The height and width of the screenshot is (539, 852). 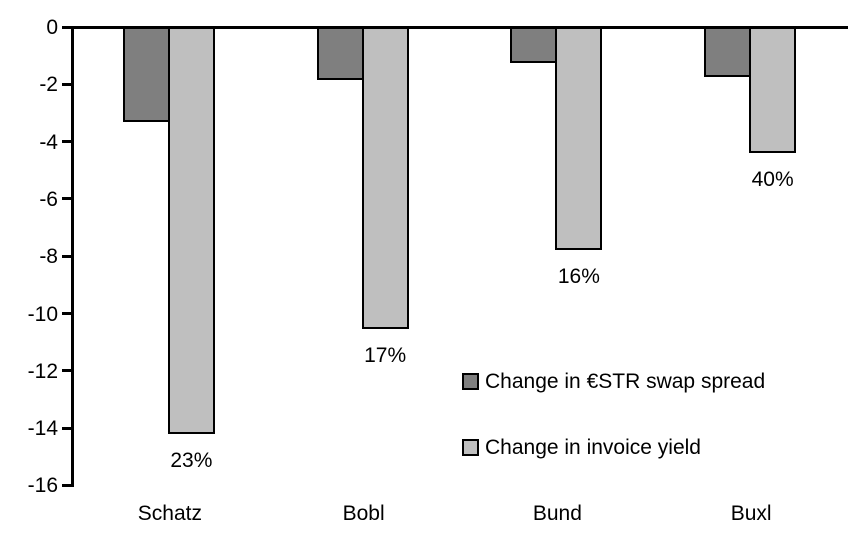 What do you see at coordinates (48, 199) in the screenshot?
I see `y-axis-tick-label: -6` at bounding box center [48, 199].